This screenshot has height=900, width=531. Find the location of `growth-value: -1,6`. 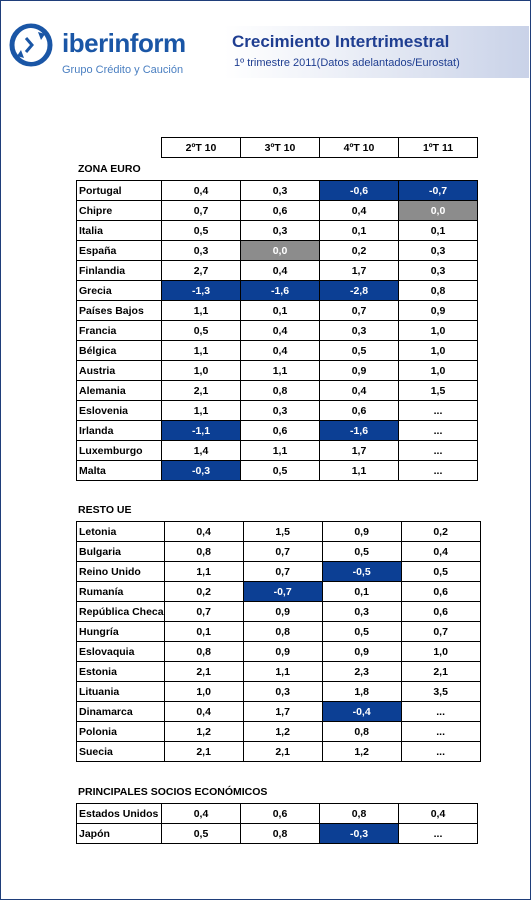

growth-value: -1,6 is located at coordinates (359, 430).